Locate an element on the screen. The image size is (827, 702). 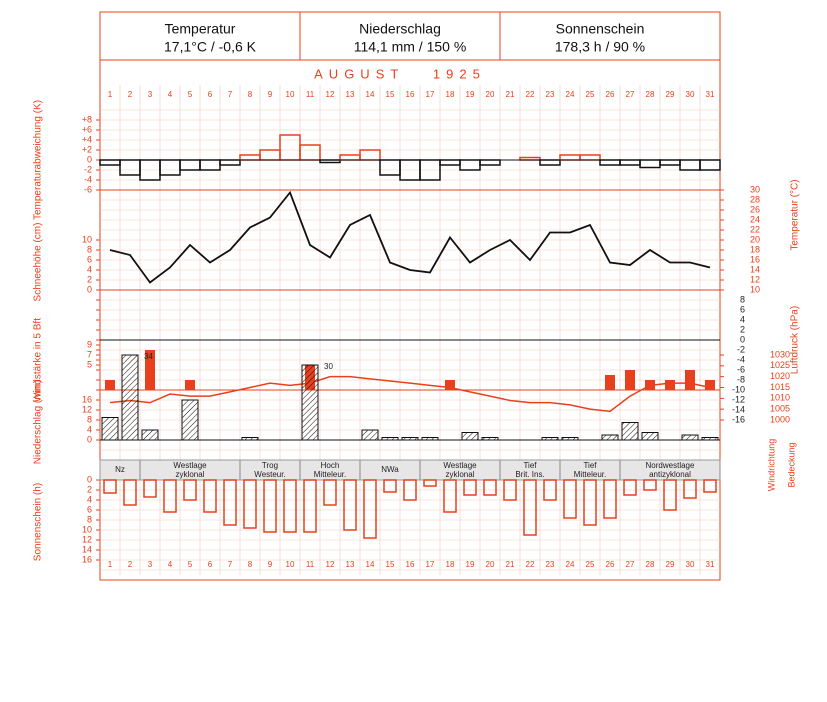
weather-type: NWa is located at coordinates (390, 469).